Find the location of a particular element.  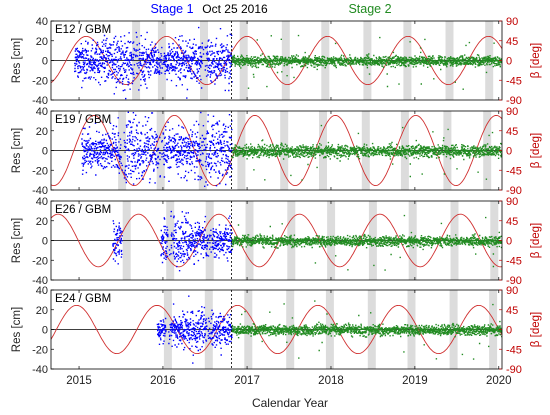

x-tick-label: 2016 is located at coordinates (163, 381).